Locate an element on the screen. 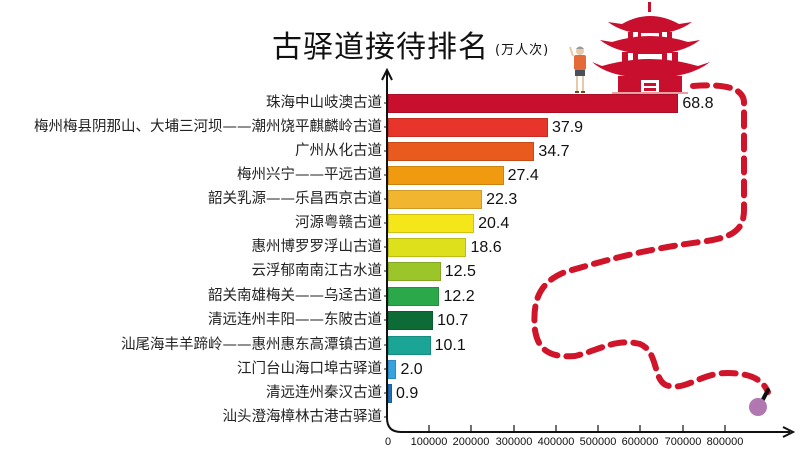 This screenshot has width=795, height=452. category-label: 梅州梅县阴那山、大埔三河坝——潮州饶平麒麟岭古道 is located at coordinates (208, 127).